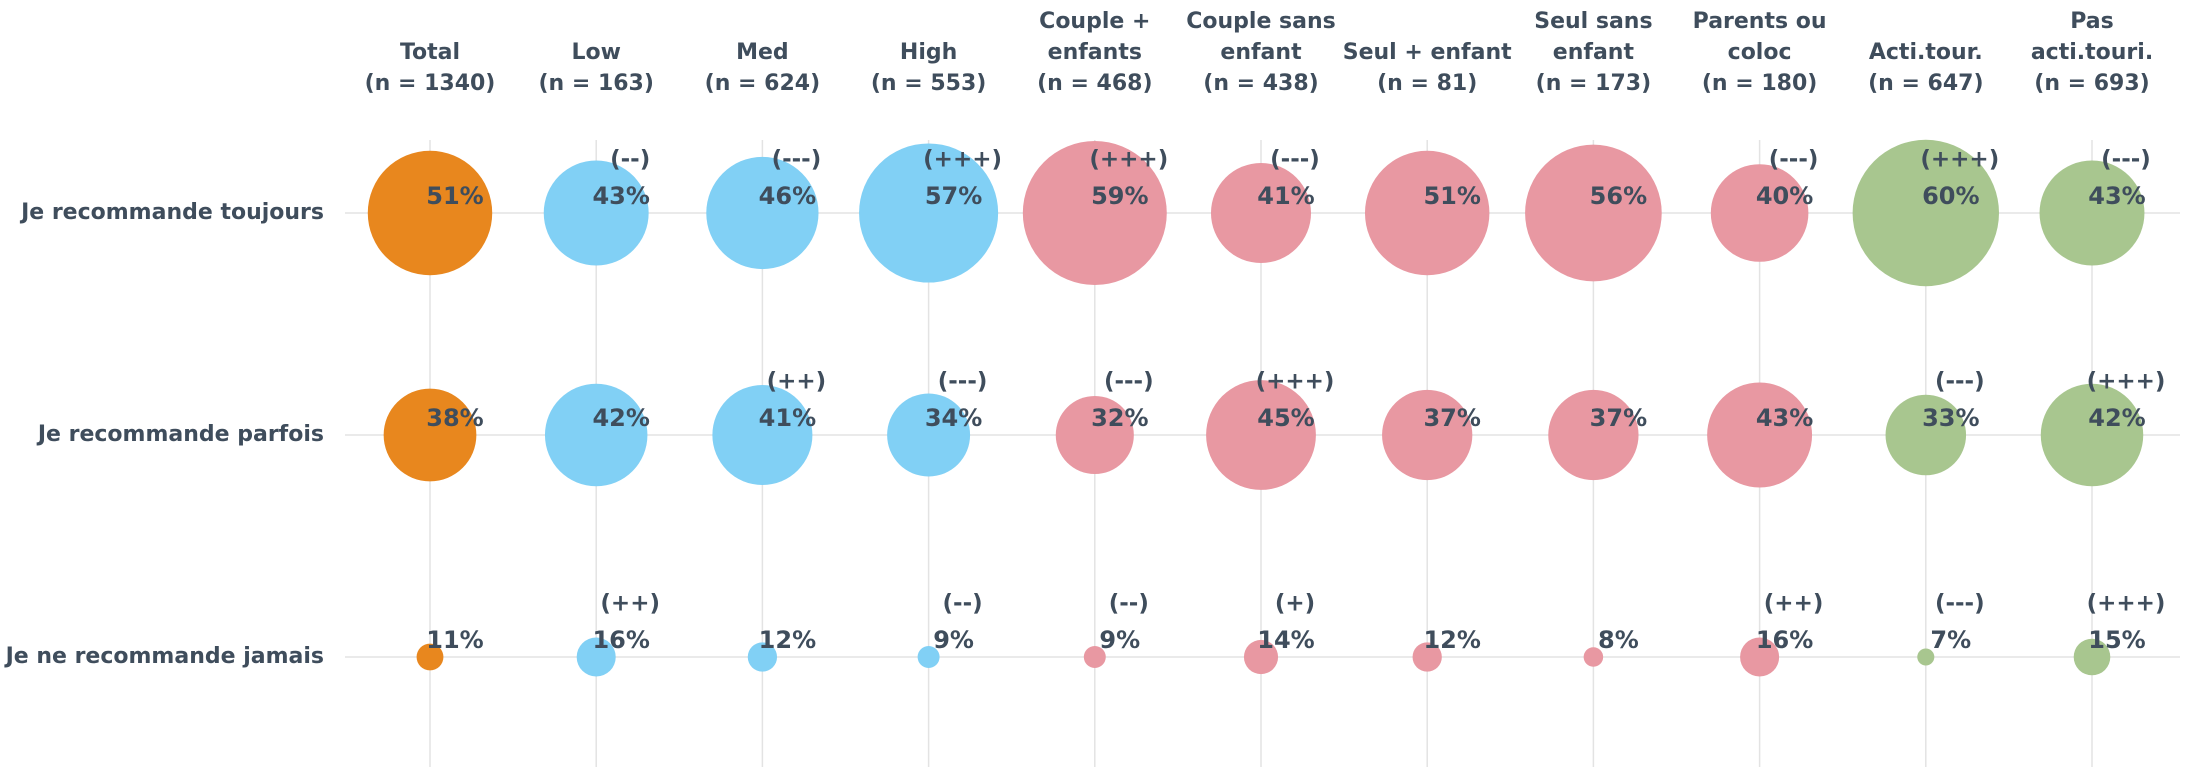 The width and height of the screenshot is (2196, 767). What do you see at coordinates (1427, 83) in the screenshot?
I see `column-header: (n = 81)` at bounding box center [1427, 83].